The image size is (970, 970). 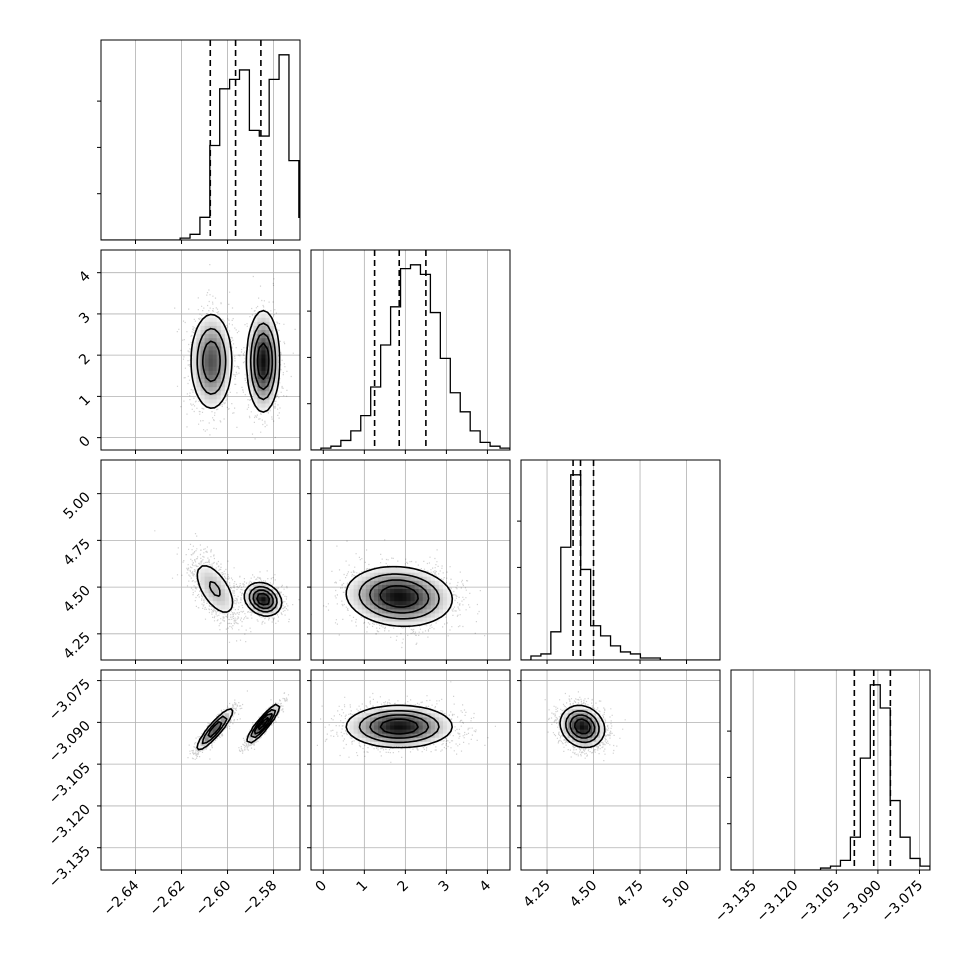 I want to click on x-tick-label: −2.62, so click(x=168, y=899).